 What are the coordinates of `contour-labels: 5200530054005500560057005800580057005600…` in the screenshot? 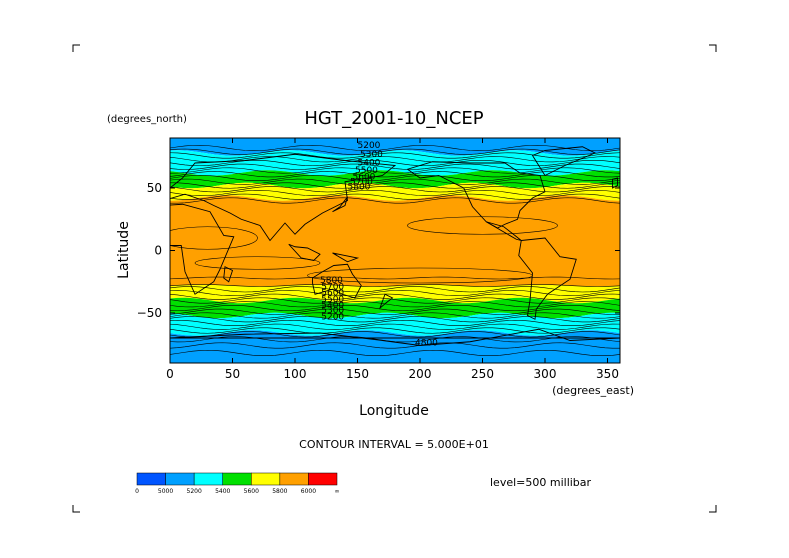 It's located at (379, 245).